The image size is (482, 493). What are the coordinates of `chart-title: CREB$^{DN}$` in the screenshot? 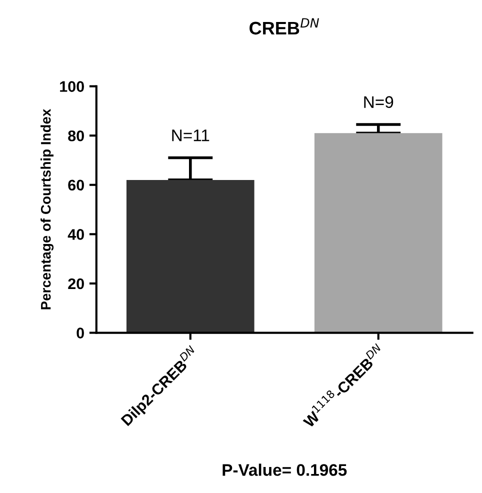 It's located at (284, 26).